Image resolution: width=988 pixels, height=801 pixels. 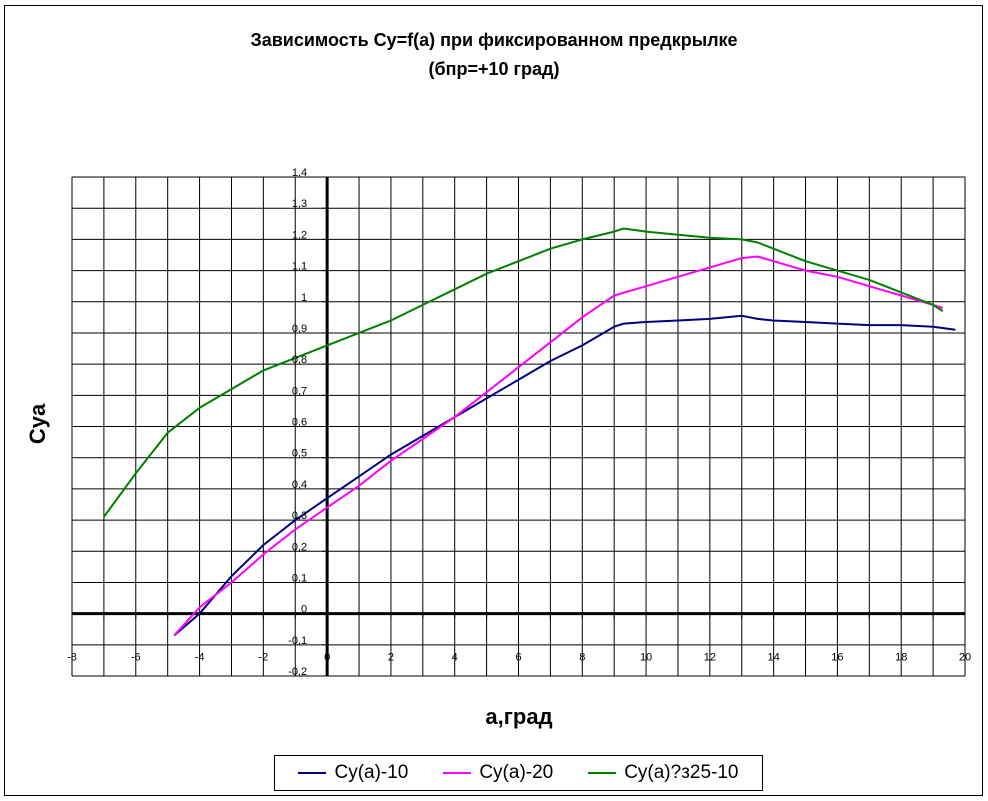 I want to click on y-tick-label: 1,1, so click(x=299, y=267).